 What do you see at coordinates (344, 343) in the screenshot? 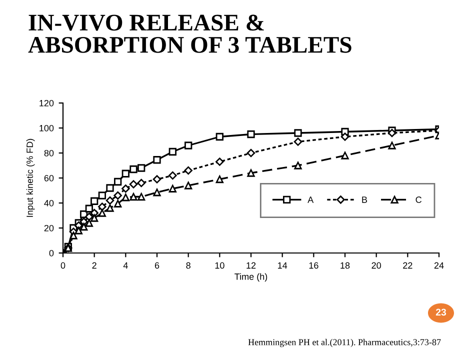
I see `text: Hemmingsen PH et al.(2011). Pharmaceutics,3:73-87` at bounding box center [344, 343].